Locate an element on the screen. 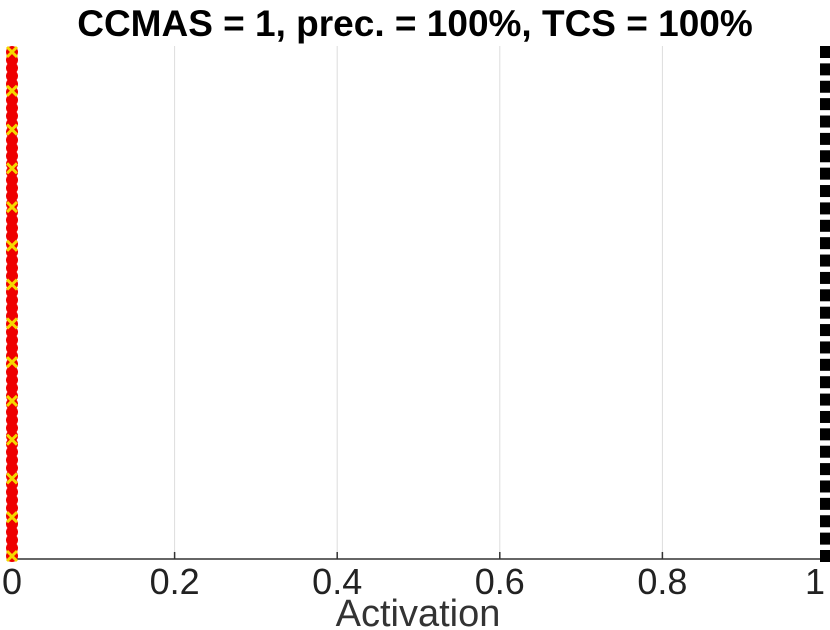 This screenshot has width=830, height=630. x-tick-label: 0.2 is located at coordinates (175, 581).